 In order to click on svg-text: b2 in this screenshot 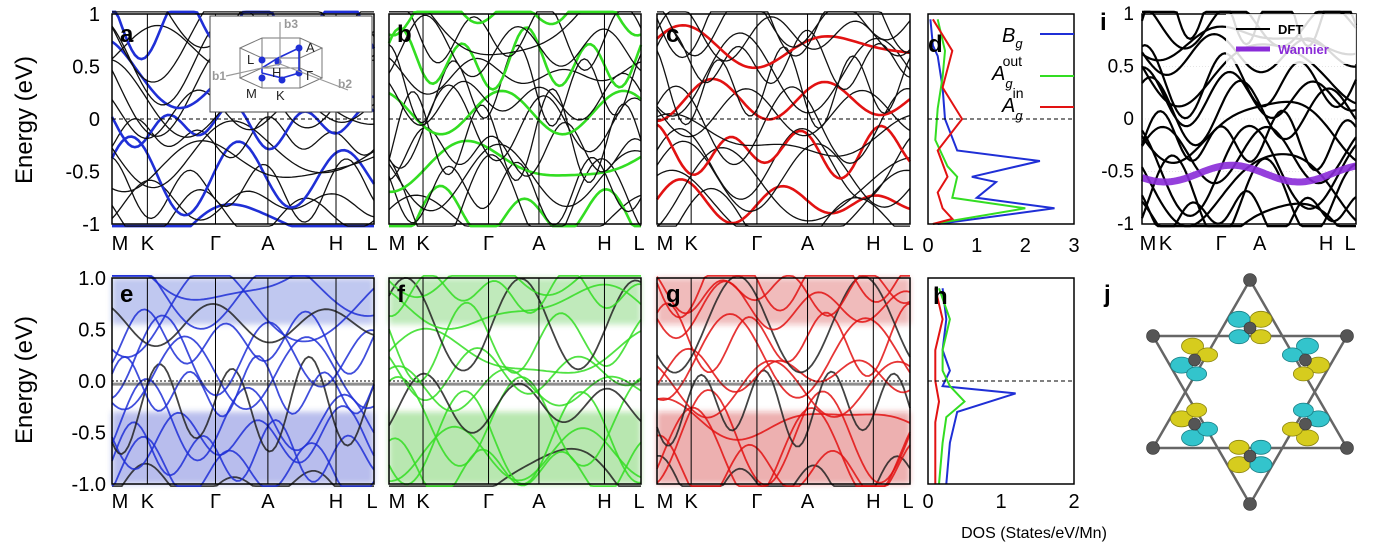, I will do `click(345, 84)`.